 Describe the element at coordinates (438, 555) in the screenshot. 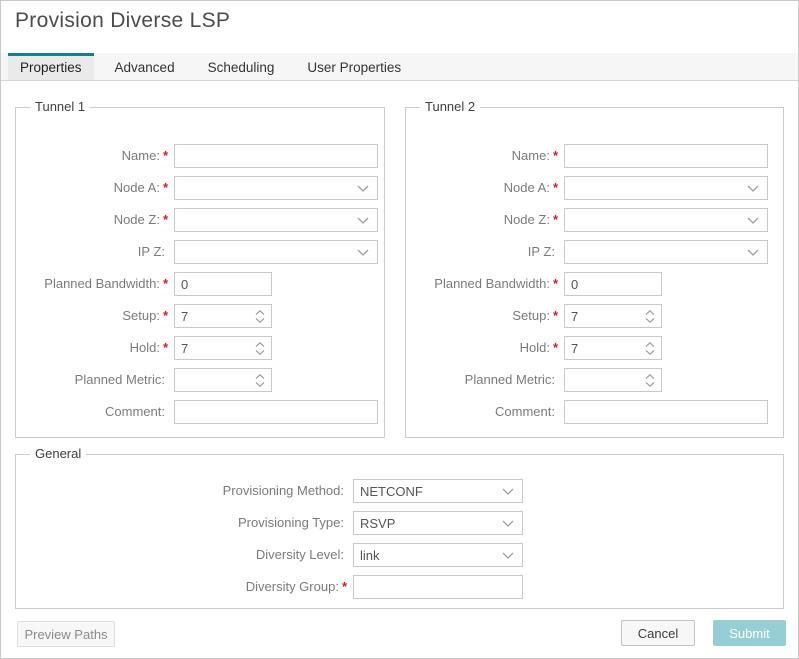

I see `diversity-level-select: link` at that location.